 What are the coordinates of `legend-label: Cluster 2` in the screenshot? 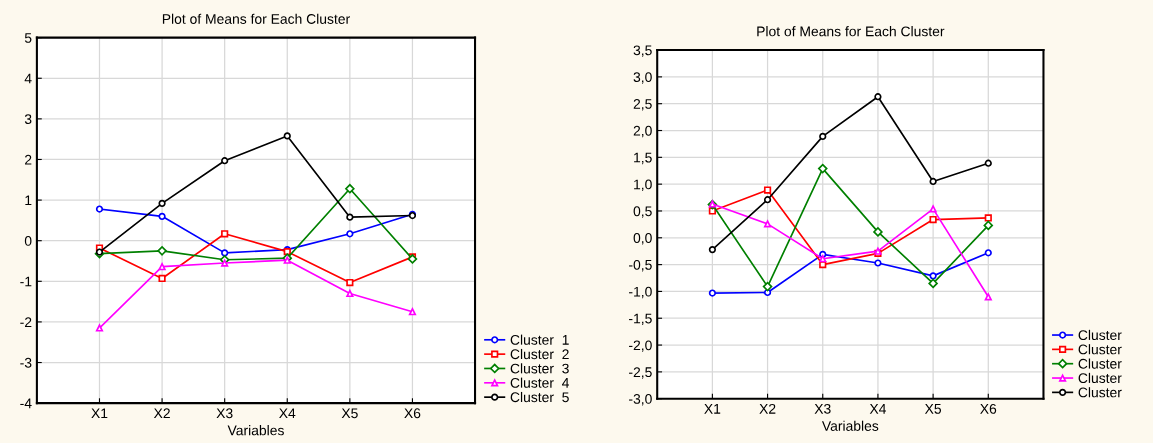 It's located at (539, 354).